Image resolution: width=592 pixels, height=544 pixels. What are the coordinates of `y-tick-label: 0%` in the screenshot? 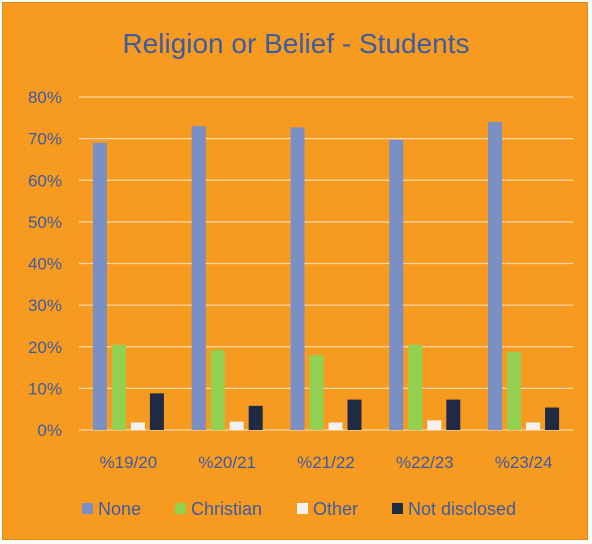 It's located at (49, 430).